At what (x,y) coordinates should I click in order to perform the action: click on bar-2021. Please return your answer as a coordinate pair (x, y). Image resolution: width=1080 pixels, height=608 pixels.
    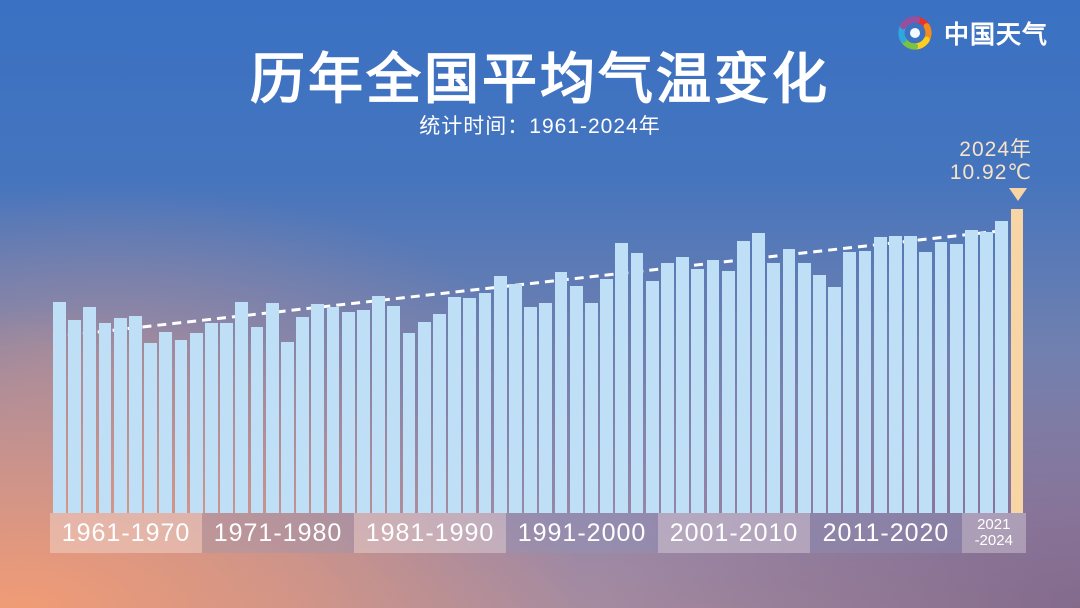
    Looking at the image, I should click on (971, 371).